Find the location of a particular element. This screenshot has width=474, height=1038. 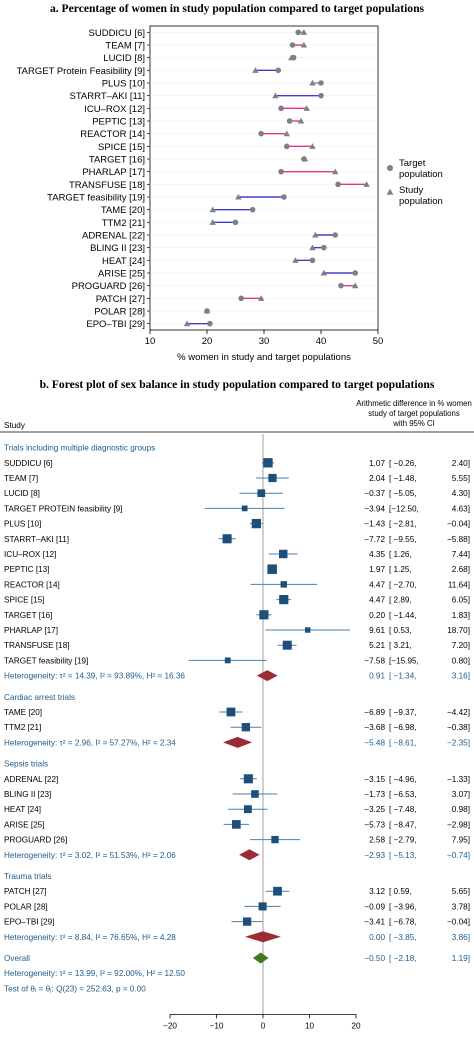

study-label: REACTOR [14] is located at coordinates (112, 134).